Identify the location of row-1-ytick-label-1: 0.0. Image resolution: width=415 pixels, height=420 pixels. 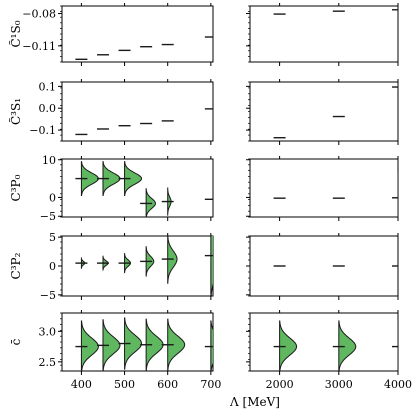
(48, 108).